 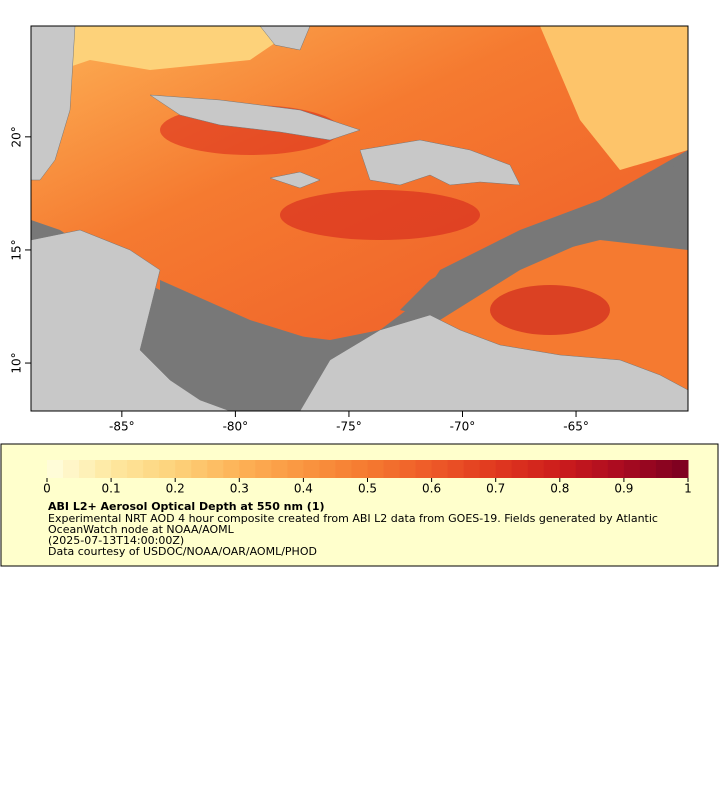 What do you see at coordinates (349, 427) in the screenshot?
I see `x-tick-label: -75°` at bounding box center [349, 427].